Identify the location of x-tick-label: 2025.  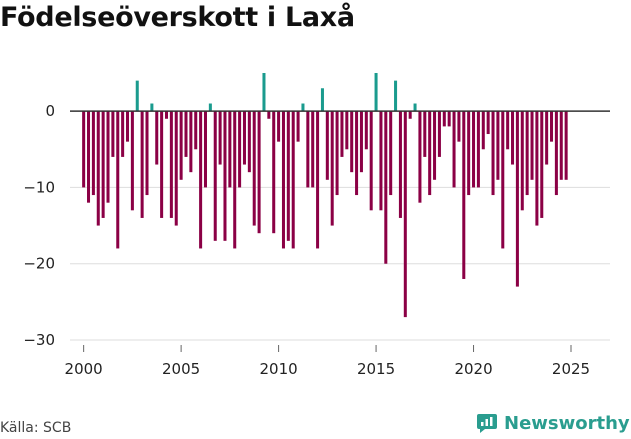
(571, 369).